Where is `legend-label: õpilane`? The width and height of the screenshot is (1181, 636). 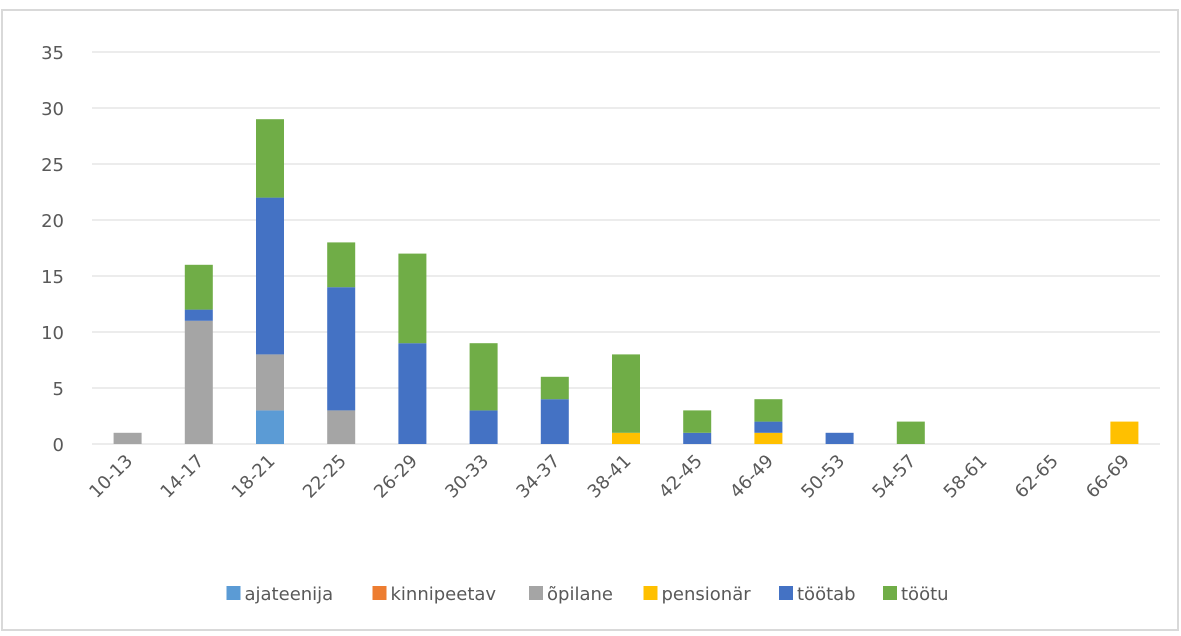 legend-label: õpilane is located at coordinates (580, 594).